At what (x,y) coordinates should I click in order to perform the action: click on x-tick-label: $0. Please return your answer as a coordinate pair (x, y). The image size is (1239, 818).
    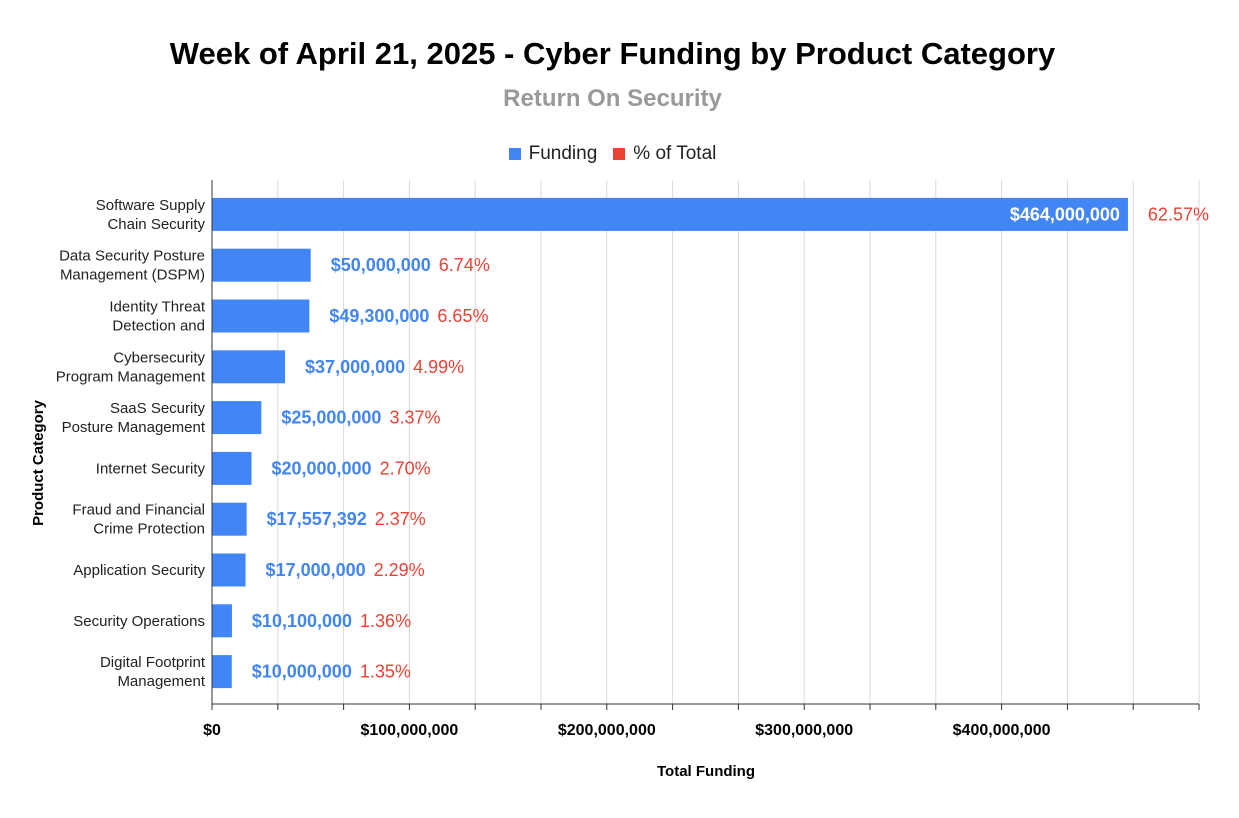
    Looking at the image, I should click on (212, 730).